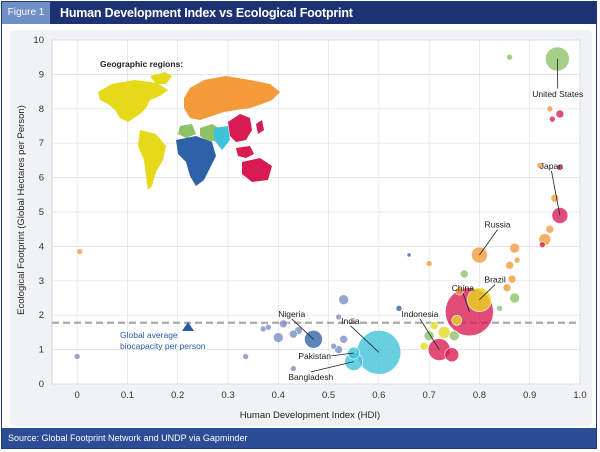 This screenshot has width=600, height=452. I want to click on region-greenland, so click(161, 78).